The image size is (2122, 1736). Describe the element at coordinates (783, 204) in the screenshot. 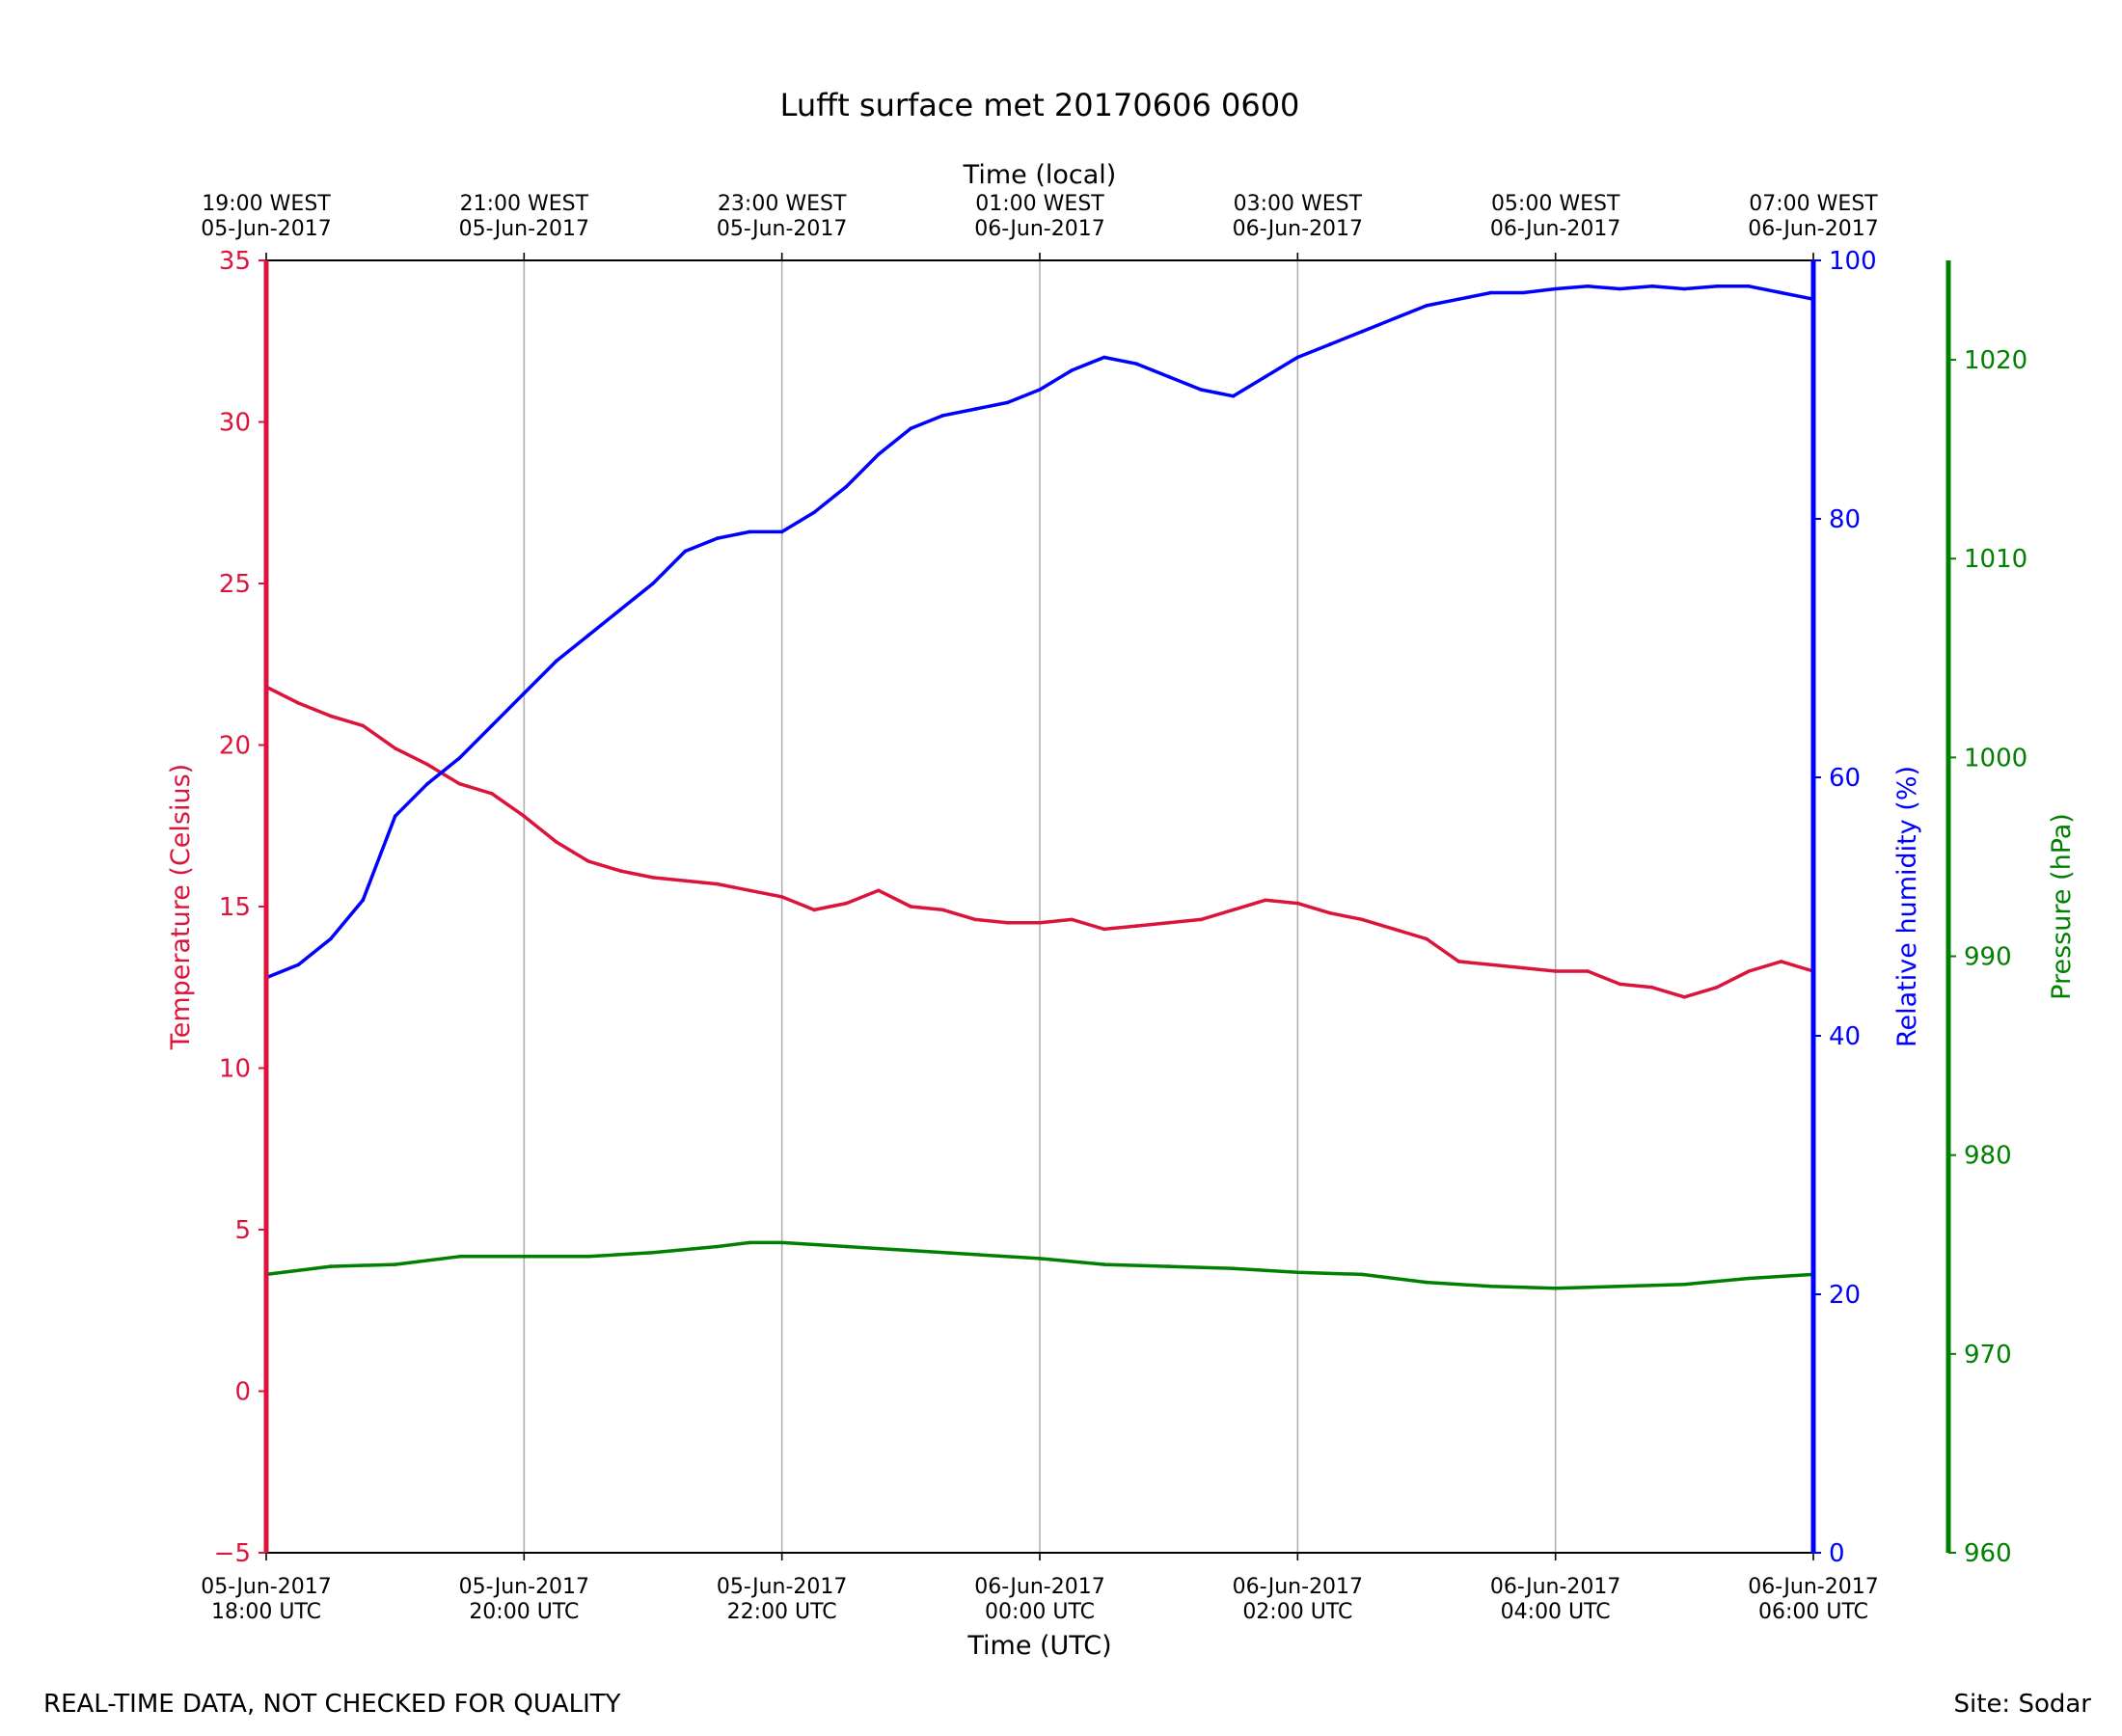

I see `x2-tick-label-time: 23:00 WEST` at that location.